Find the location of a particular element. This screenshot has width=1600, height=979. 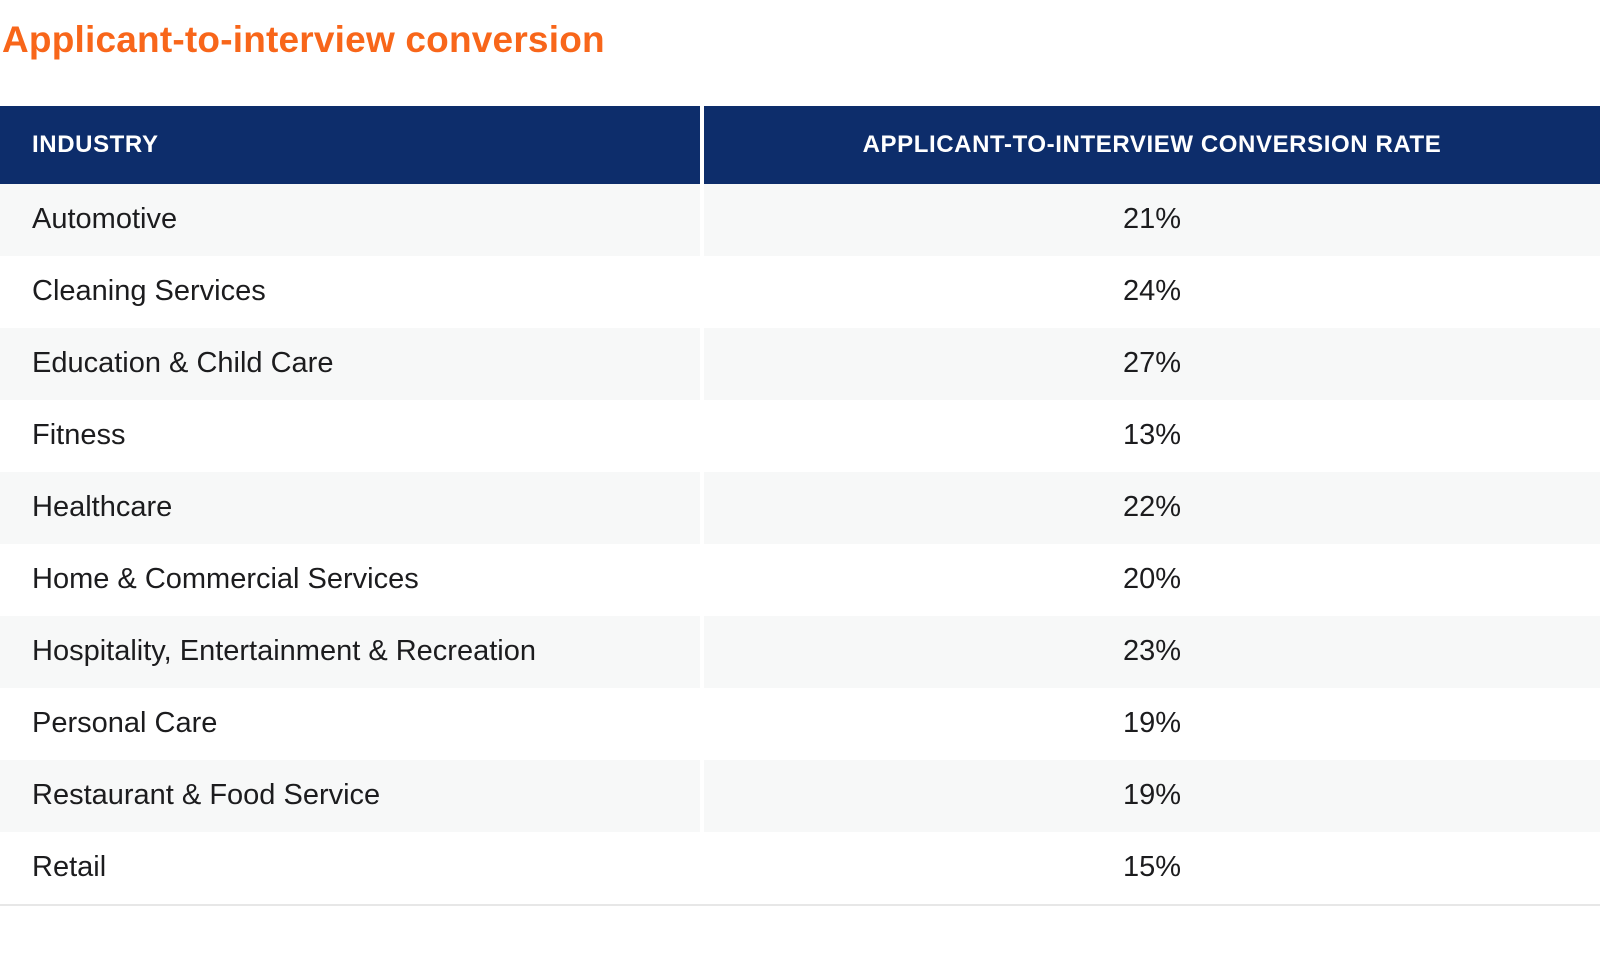

rate-cell: 27% is located at coordinates (1152, 363).